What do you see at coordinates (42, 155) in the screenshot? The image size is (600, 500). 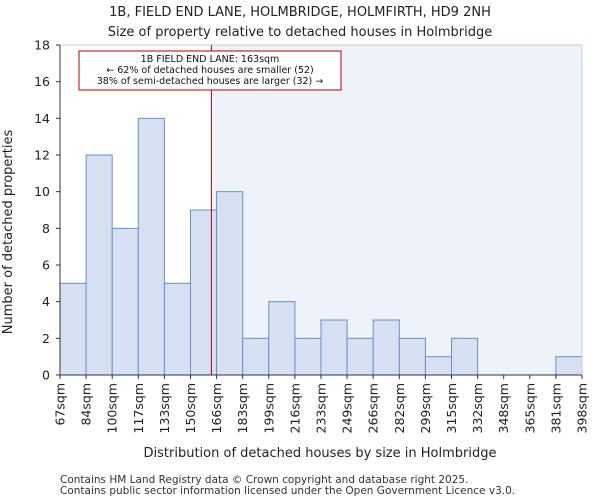 I see `y-tick-label-12: 12` at bounding box center [42, 155].